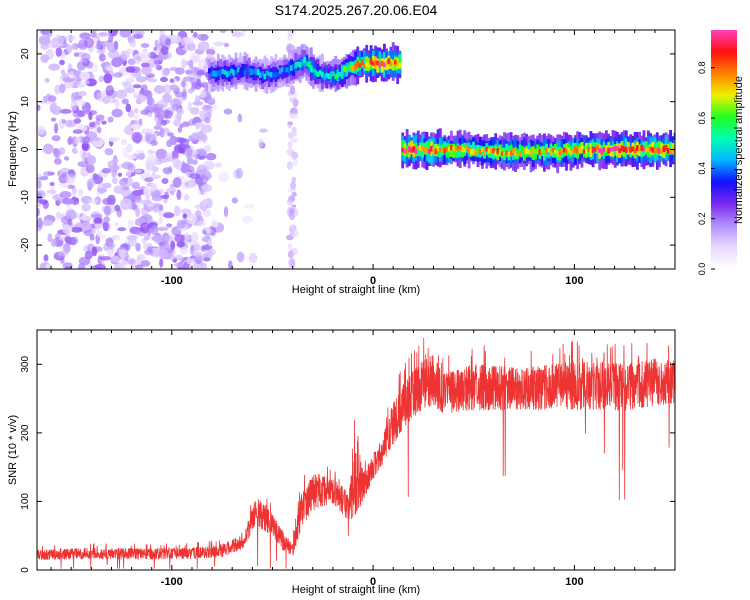  I want to click on x-tick-label: 100, so click(574, 281).